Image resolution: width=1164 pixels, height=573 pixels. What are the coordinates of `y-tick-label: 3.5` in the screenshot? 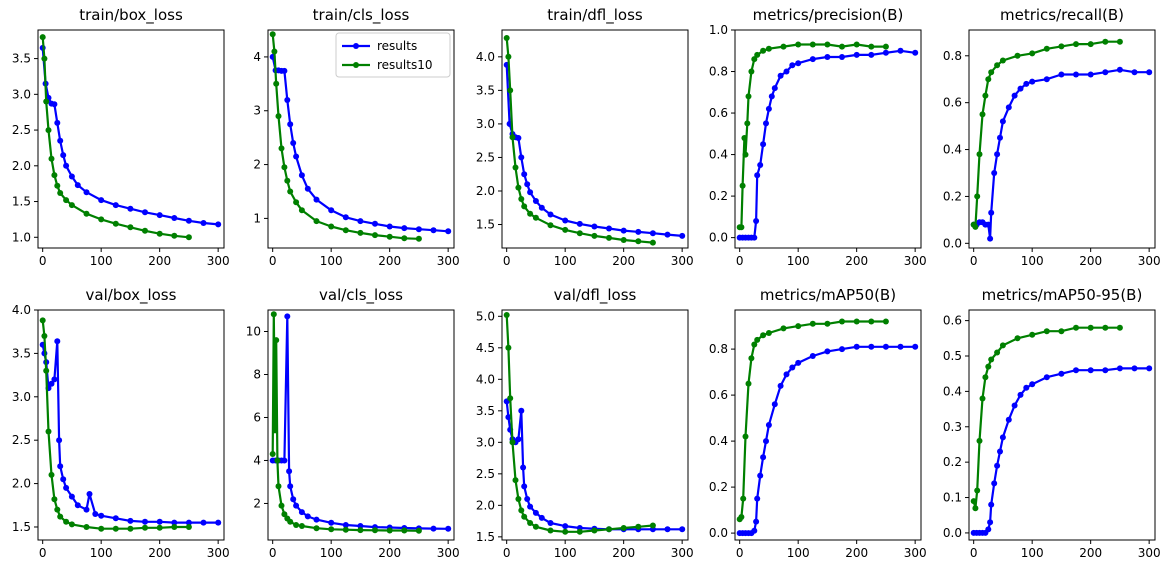 It's located at (21, 59).